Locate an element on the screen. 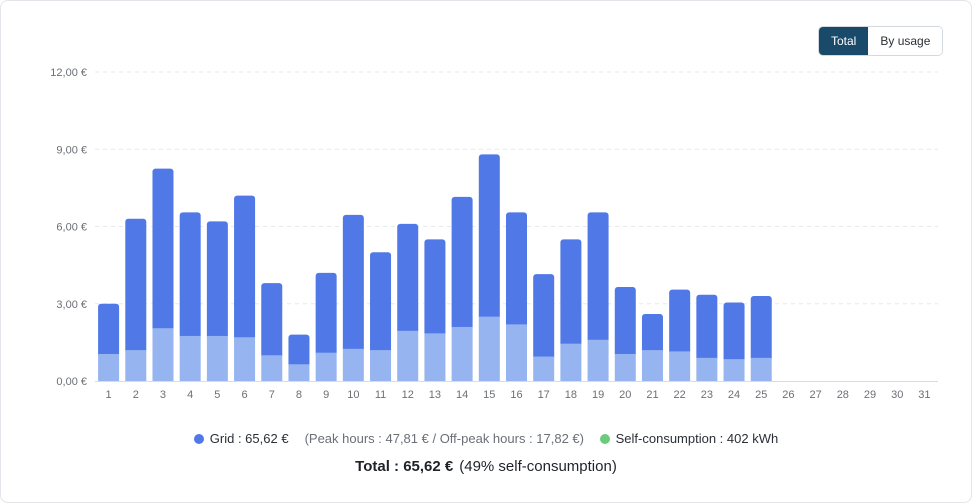 This screenshot has height=503, width=972. x-tick-label: 9 is located at coordinates (326, 395).